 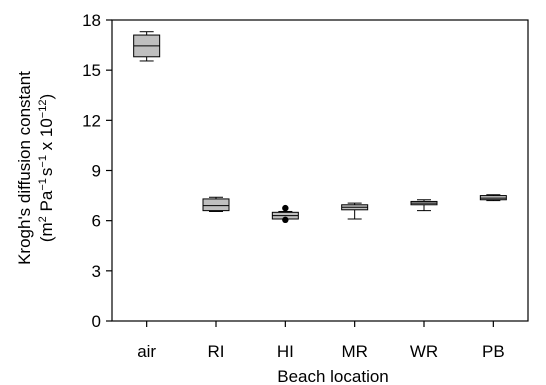 I want to click on y-tick-label: 6, so click(x=96, y=221).